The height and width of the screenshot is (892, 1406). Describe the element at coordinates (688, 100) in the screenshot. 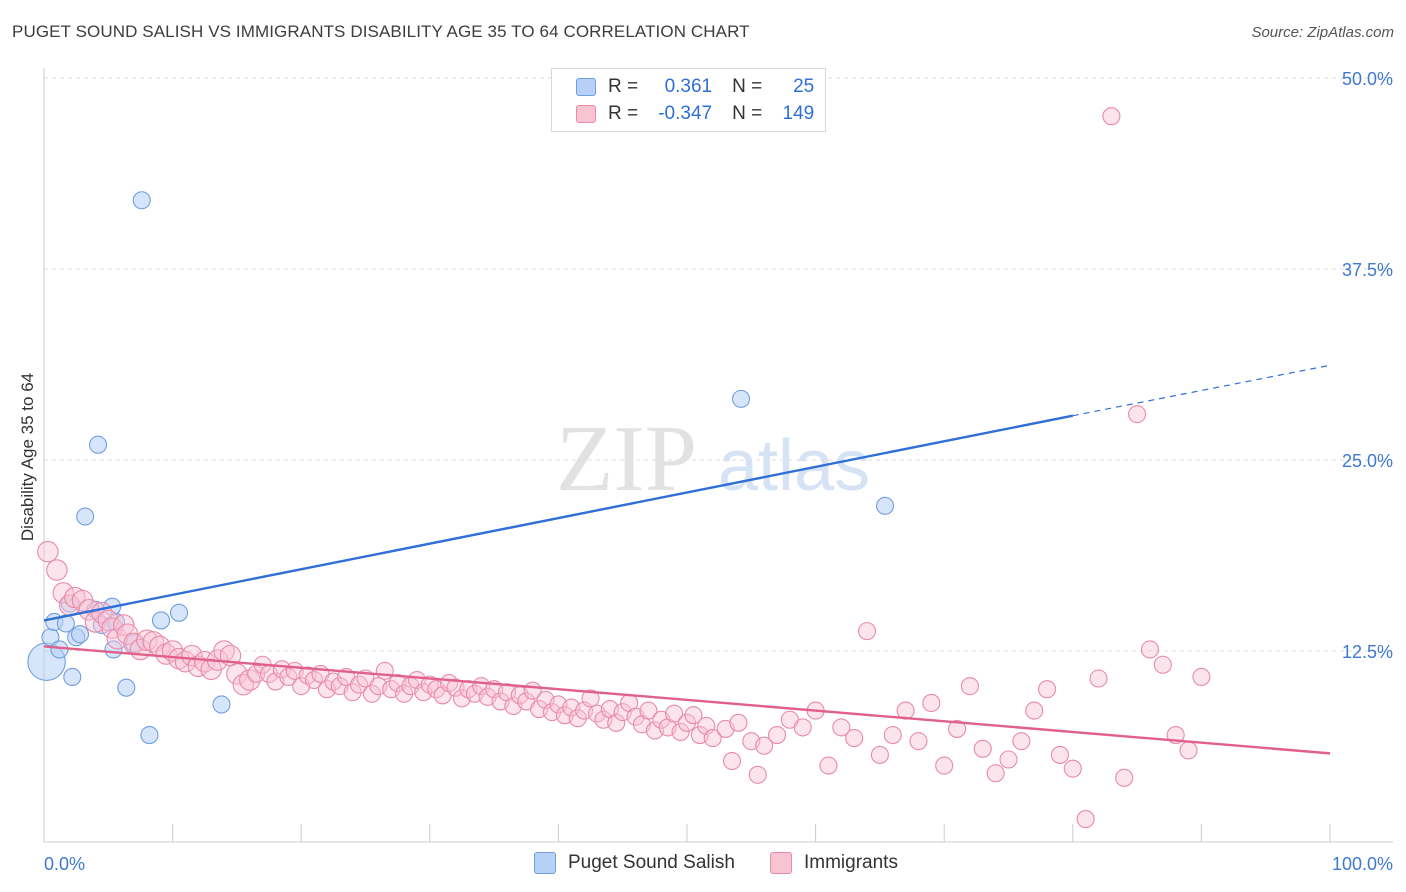

I see `correlation-legend: R = 0.361 N = 25 R = -0.347 N = 149` at that location.